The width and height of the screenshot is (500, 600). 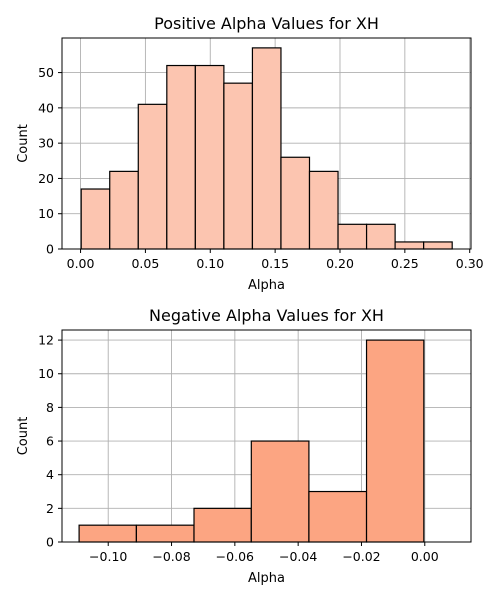 I want to click on x-tick-label: 0.05, so click(x=145, y=263).